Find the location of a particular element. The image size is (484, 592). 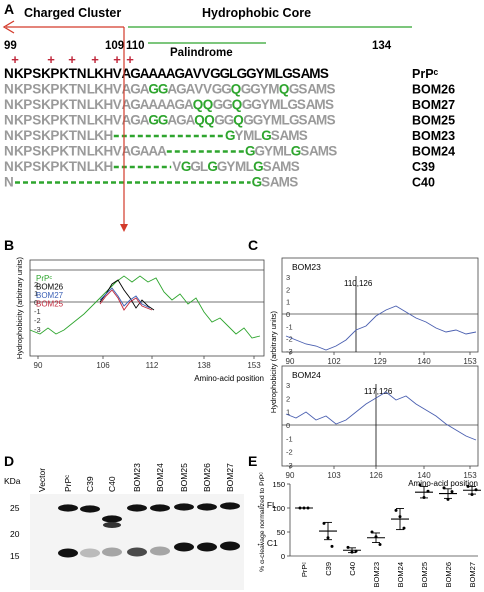

panel-b-x-tick: 106 is located at coordinates (103, 365).